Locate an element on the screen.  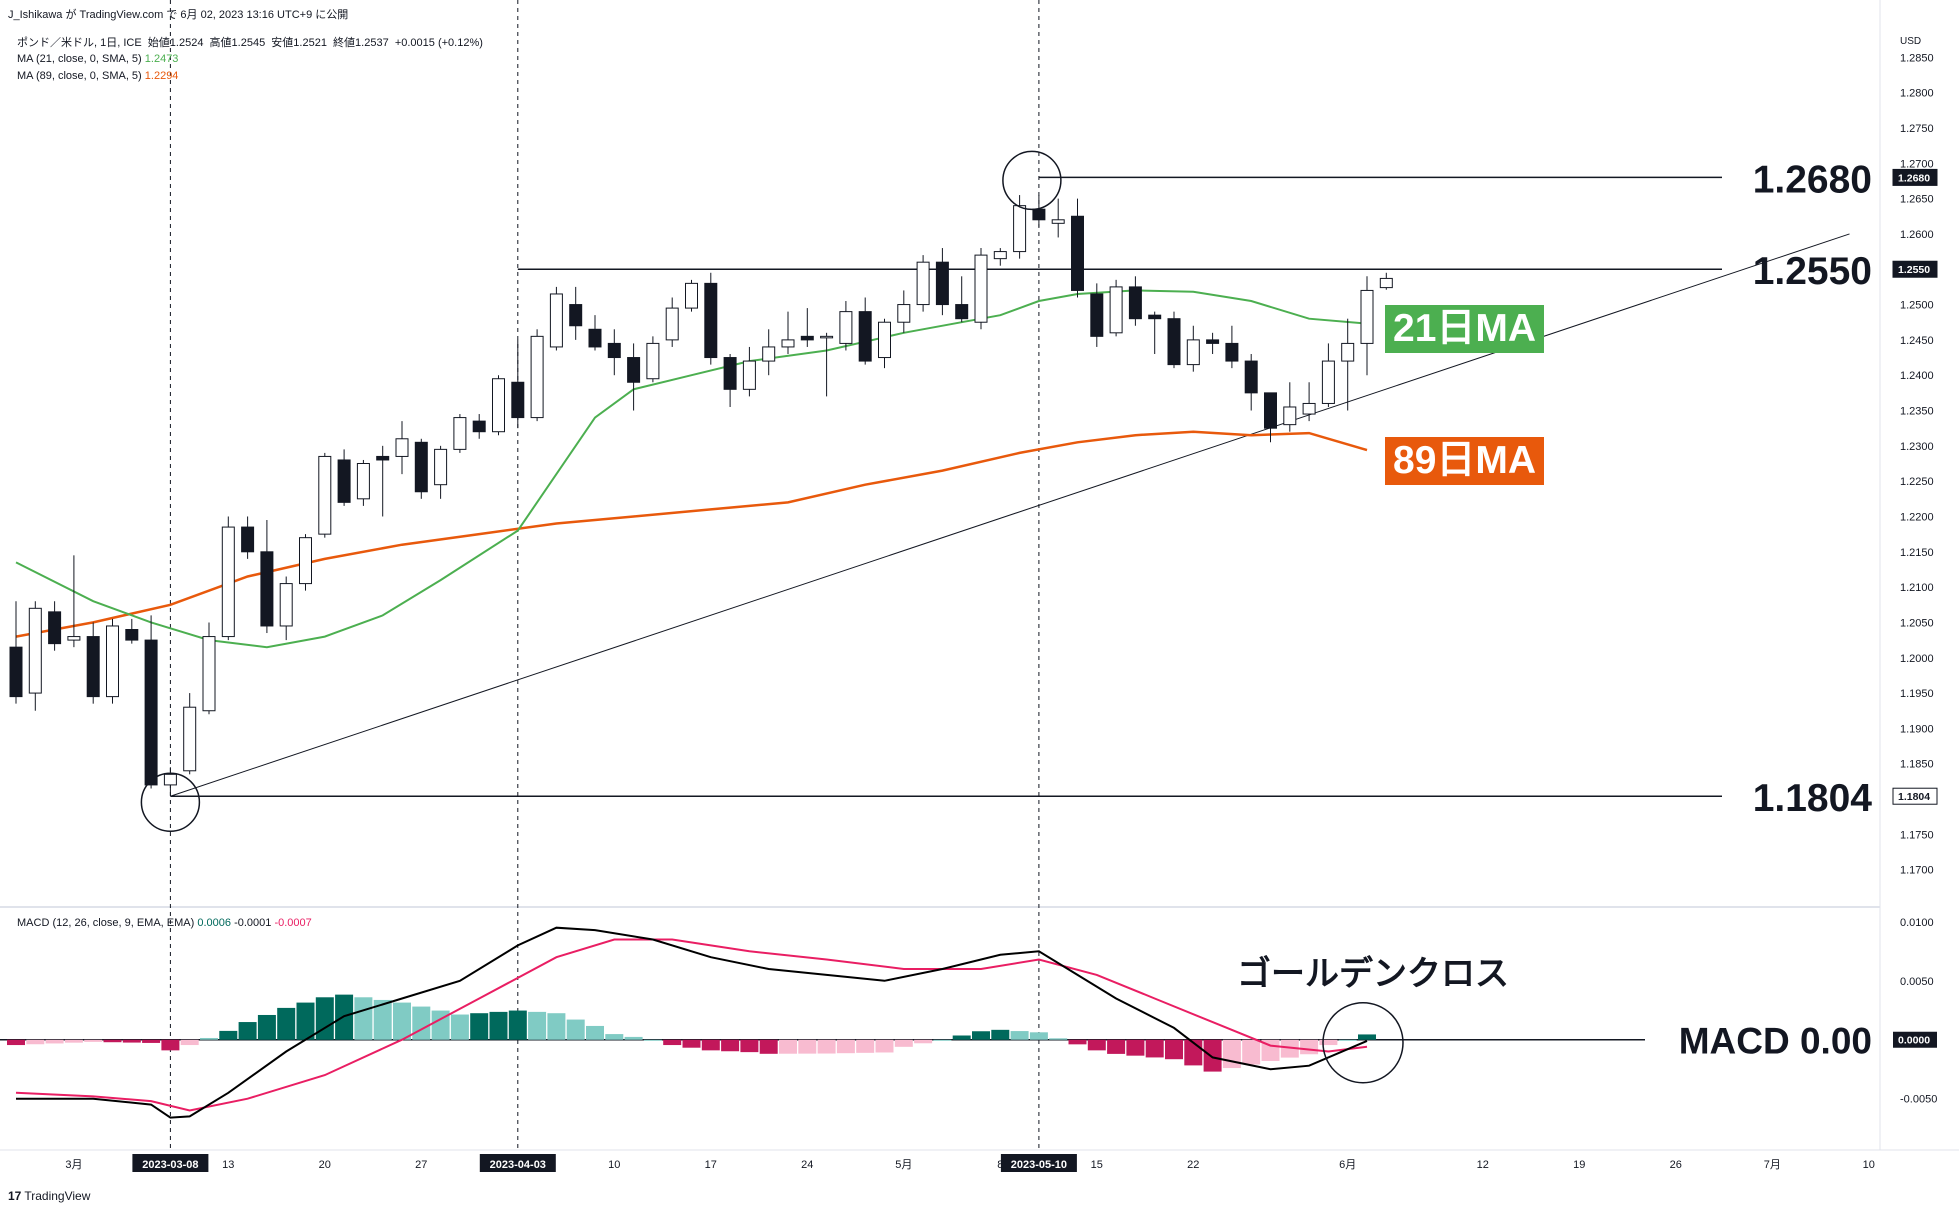
time-tick-label: 22 is located at coordinates (1193, 1165).